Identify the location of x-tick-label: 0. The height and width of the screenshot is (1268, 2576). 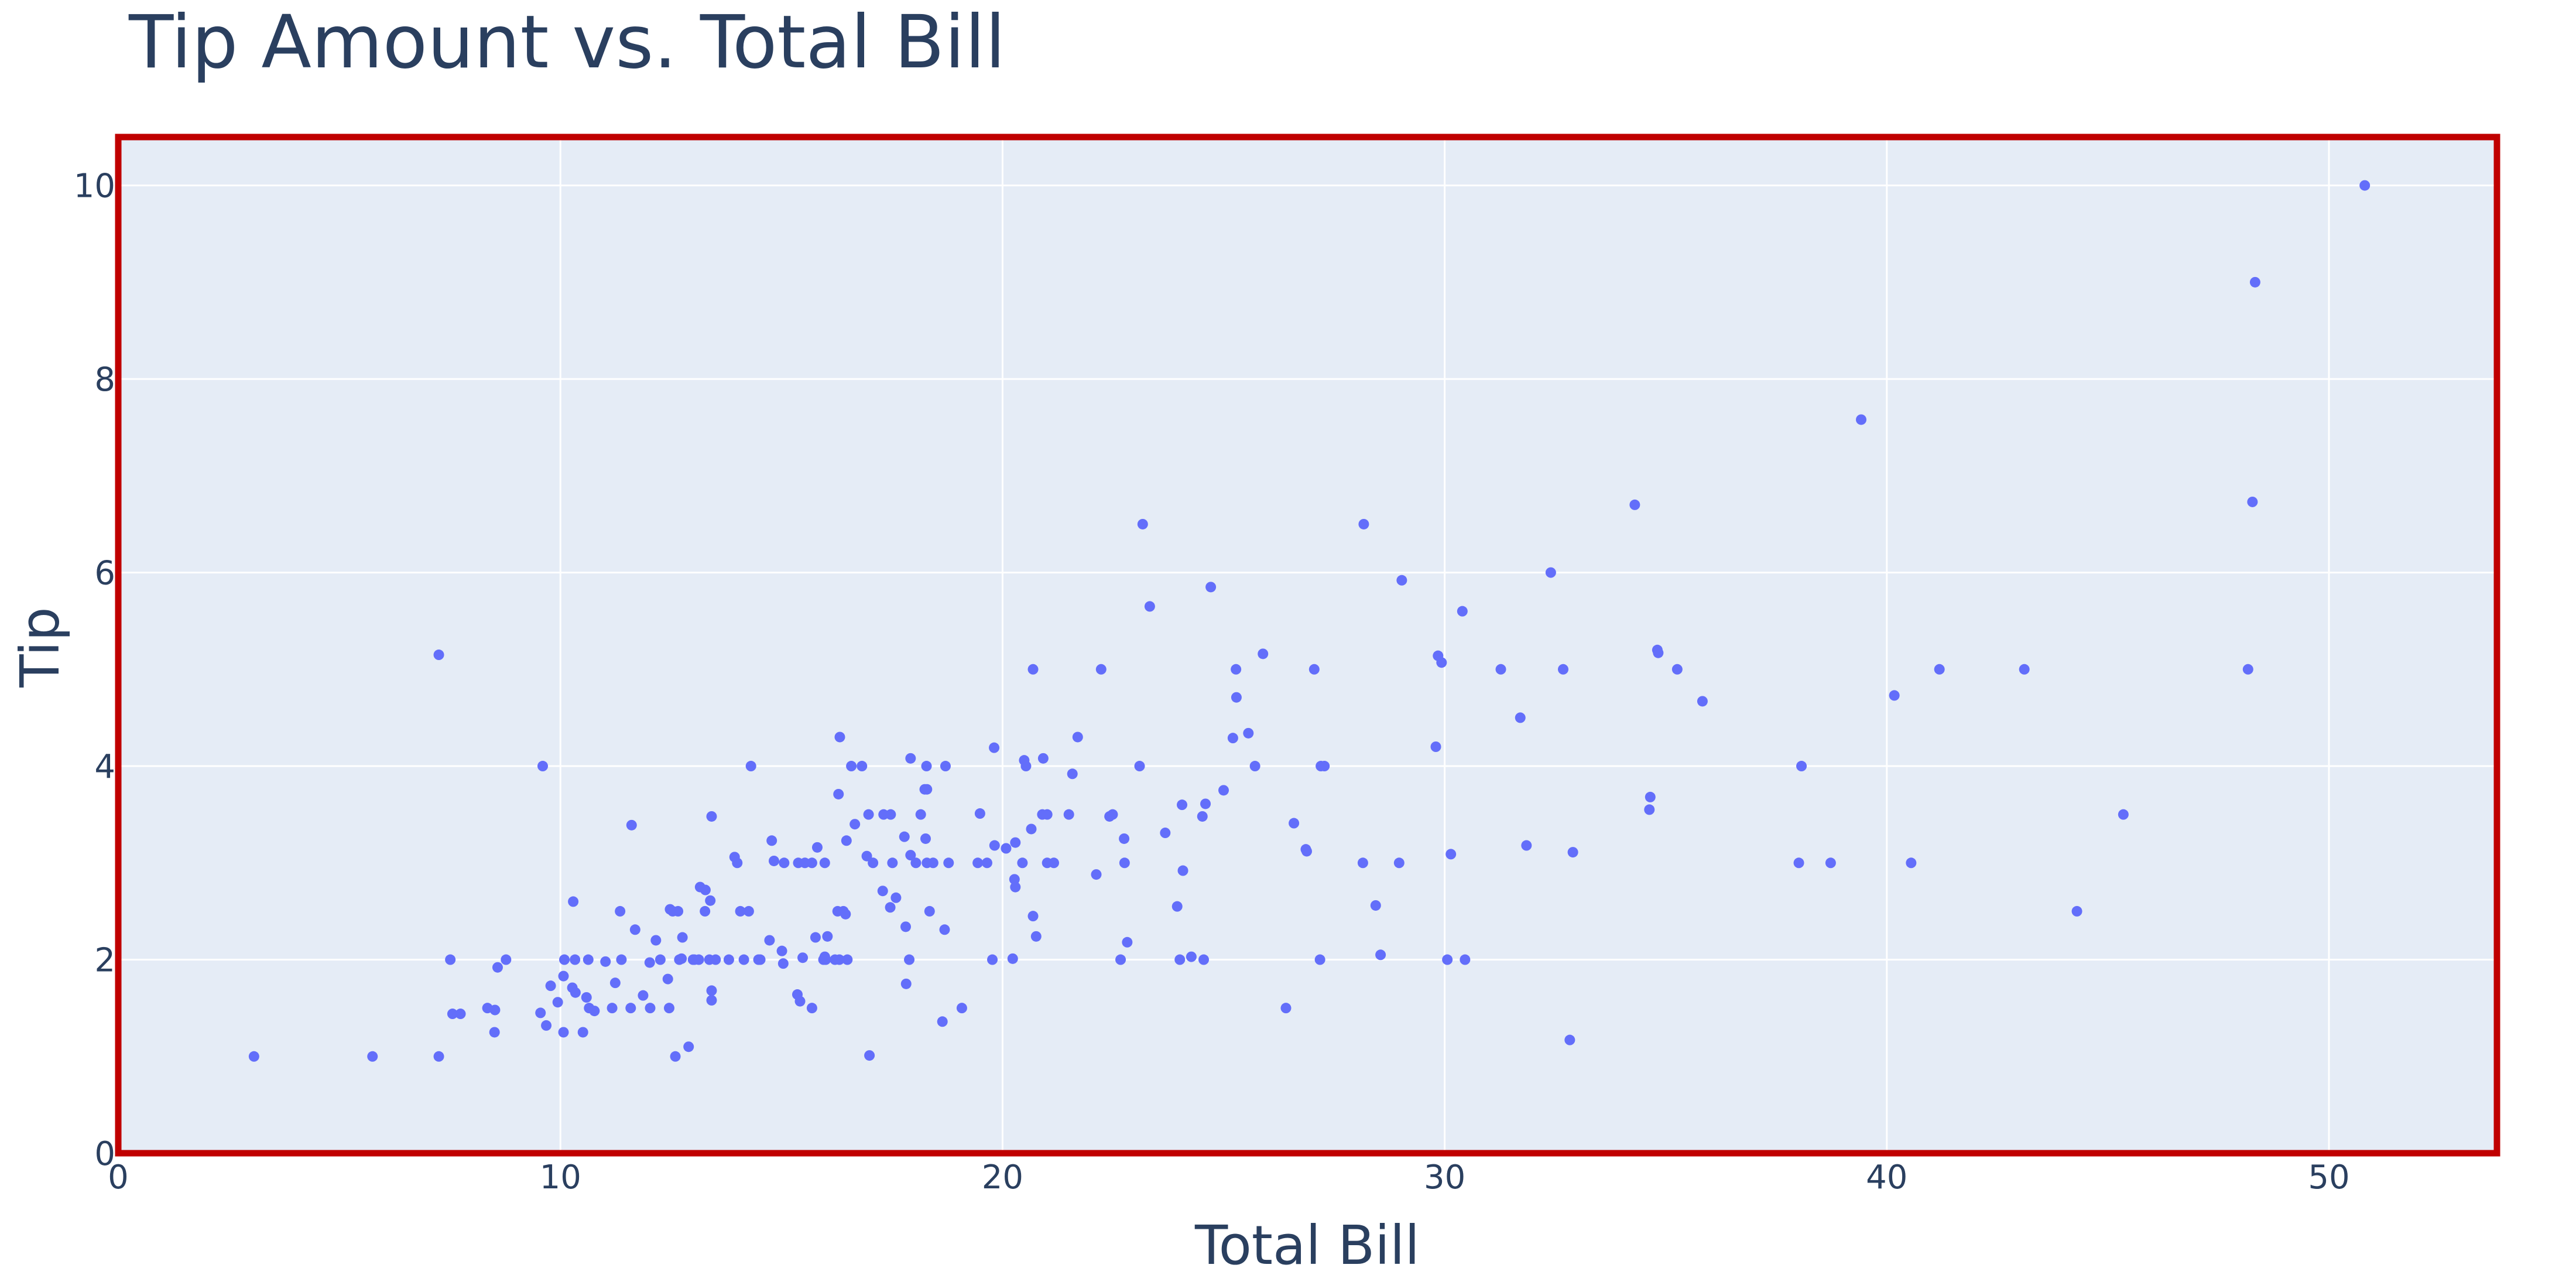
(118, 1177).